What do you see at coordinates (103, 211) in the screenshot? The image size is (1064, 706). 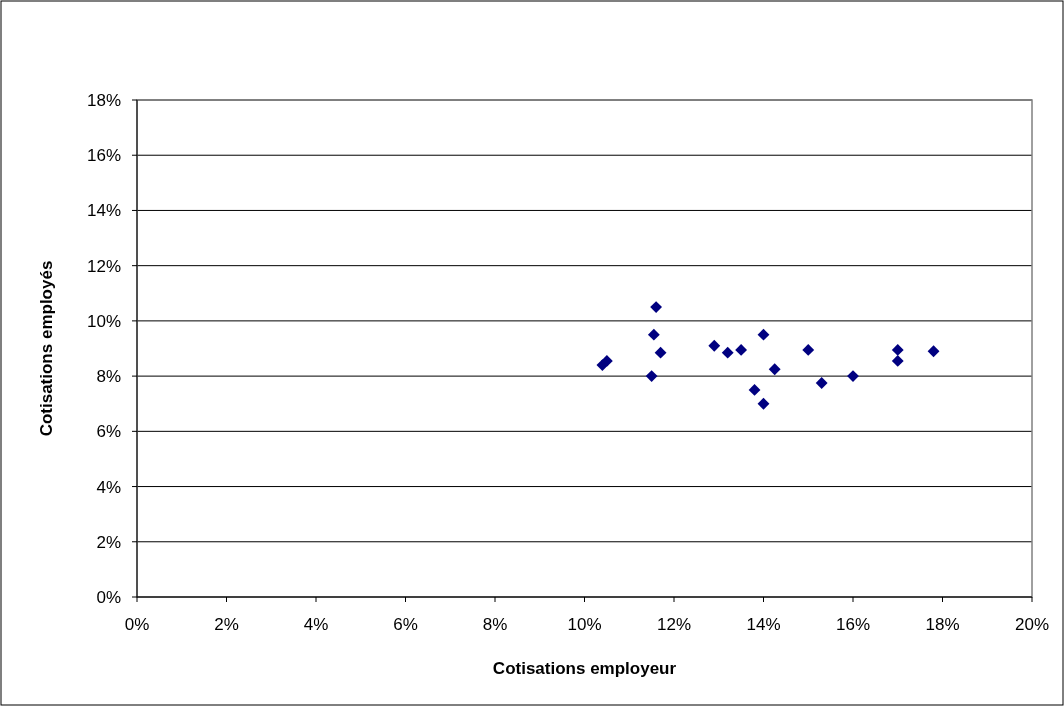 I see `y-tick-label: 14%` at bounding box center [103, 211].